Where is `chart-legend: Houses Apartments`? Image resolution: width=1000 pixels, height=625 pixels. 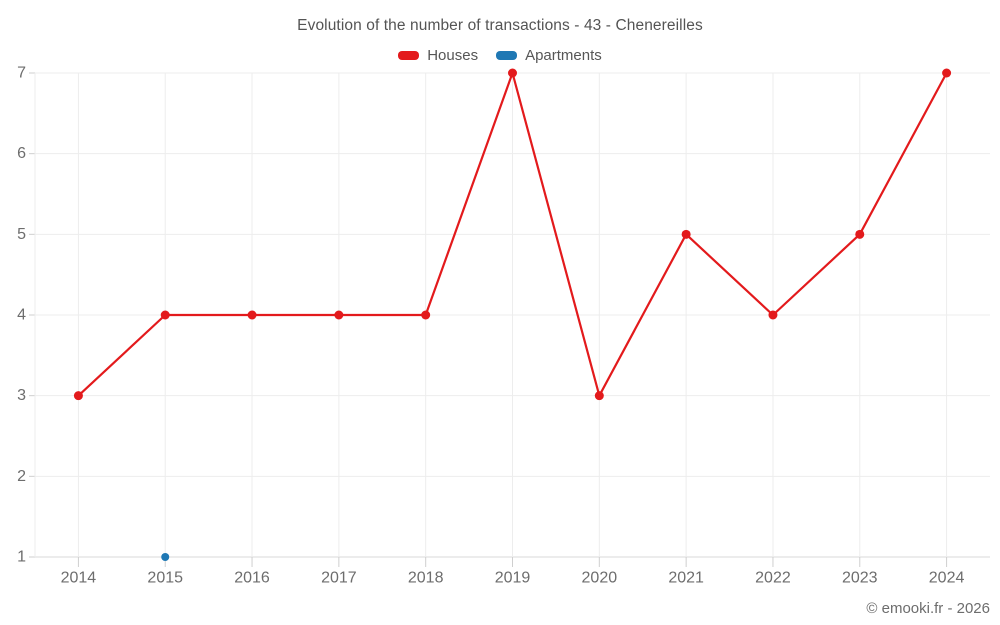
chart-legend: Houses Apartments is located at coordinates (500, 55).